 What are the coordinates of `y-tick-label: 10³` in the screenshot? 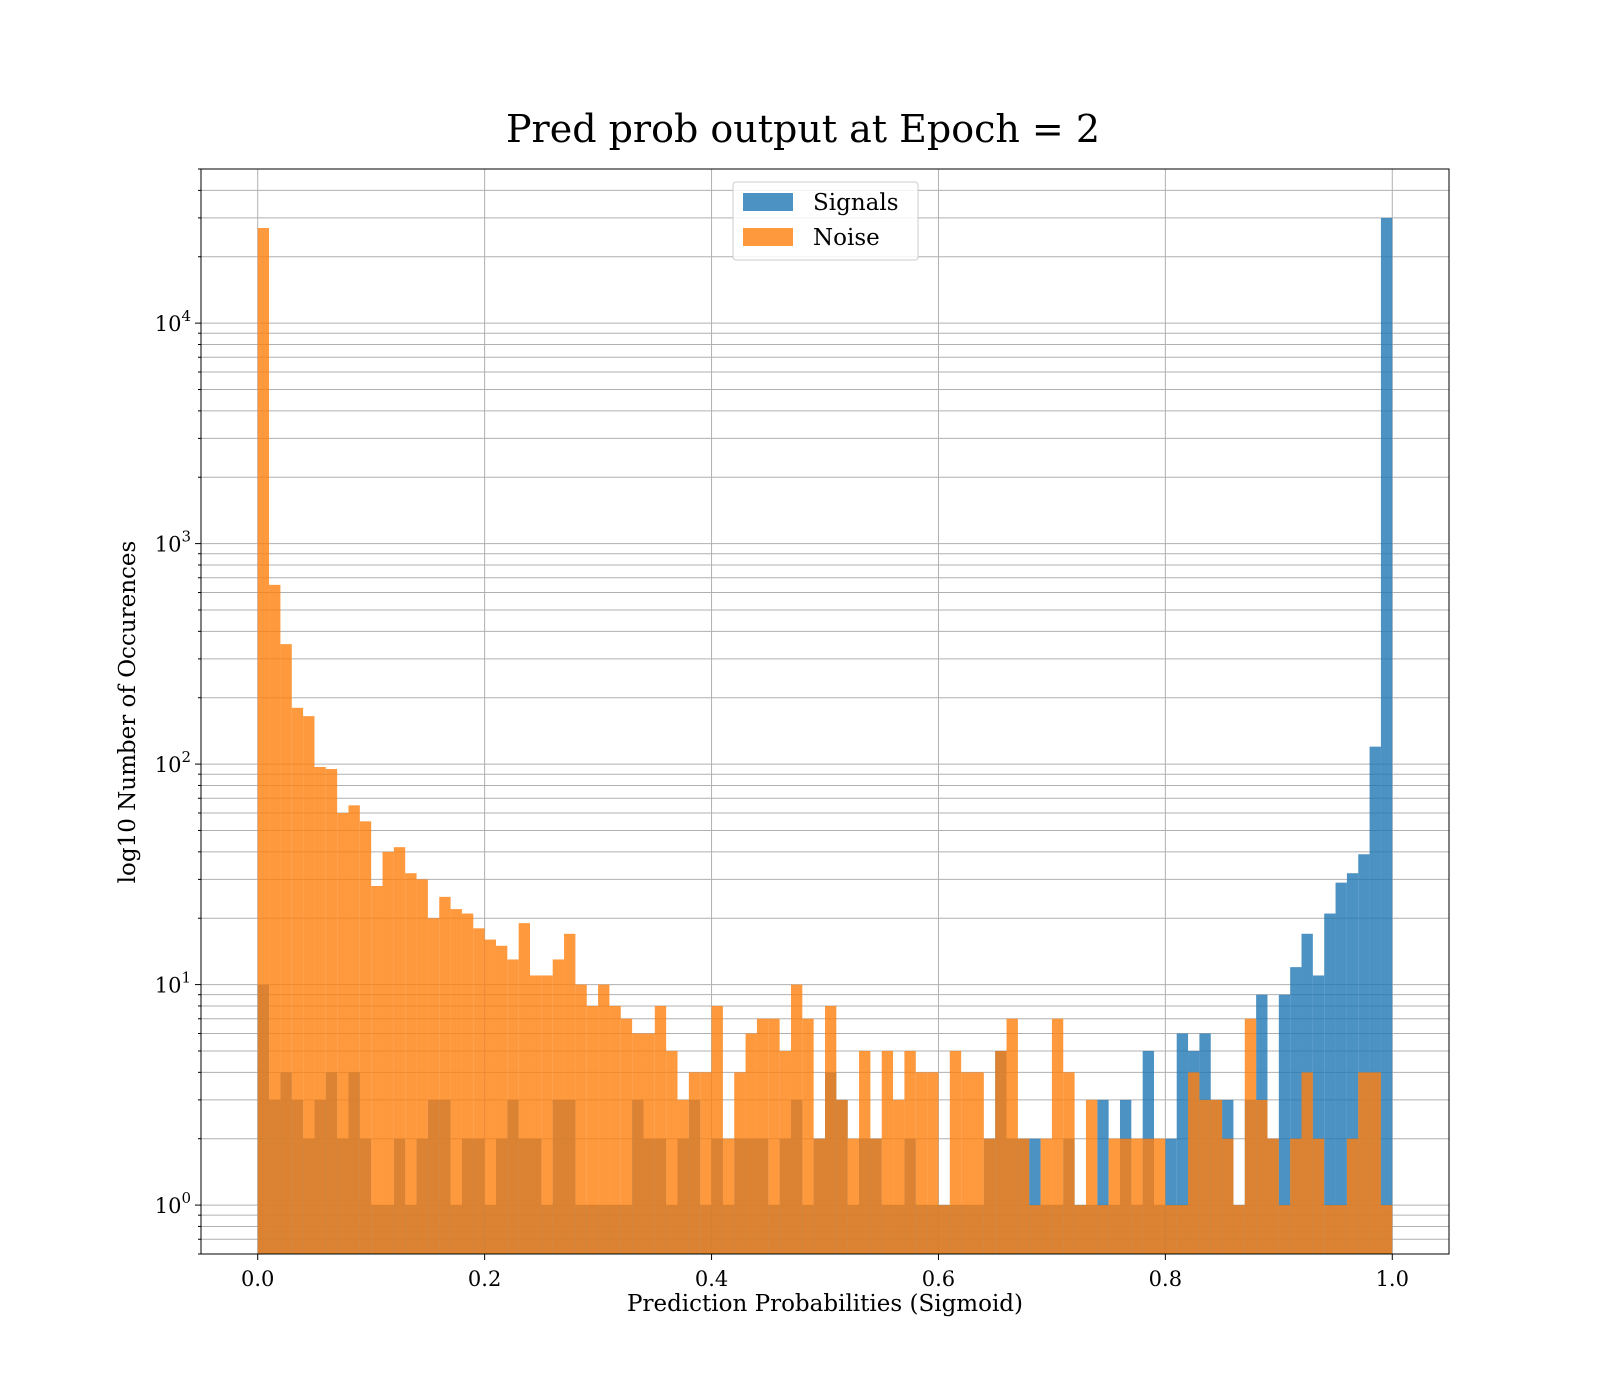 It's located at (173, 542).